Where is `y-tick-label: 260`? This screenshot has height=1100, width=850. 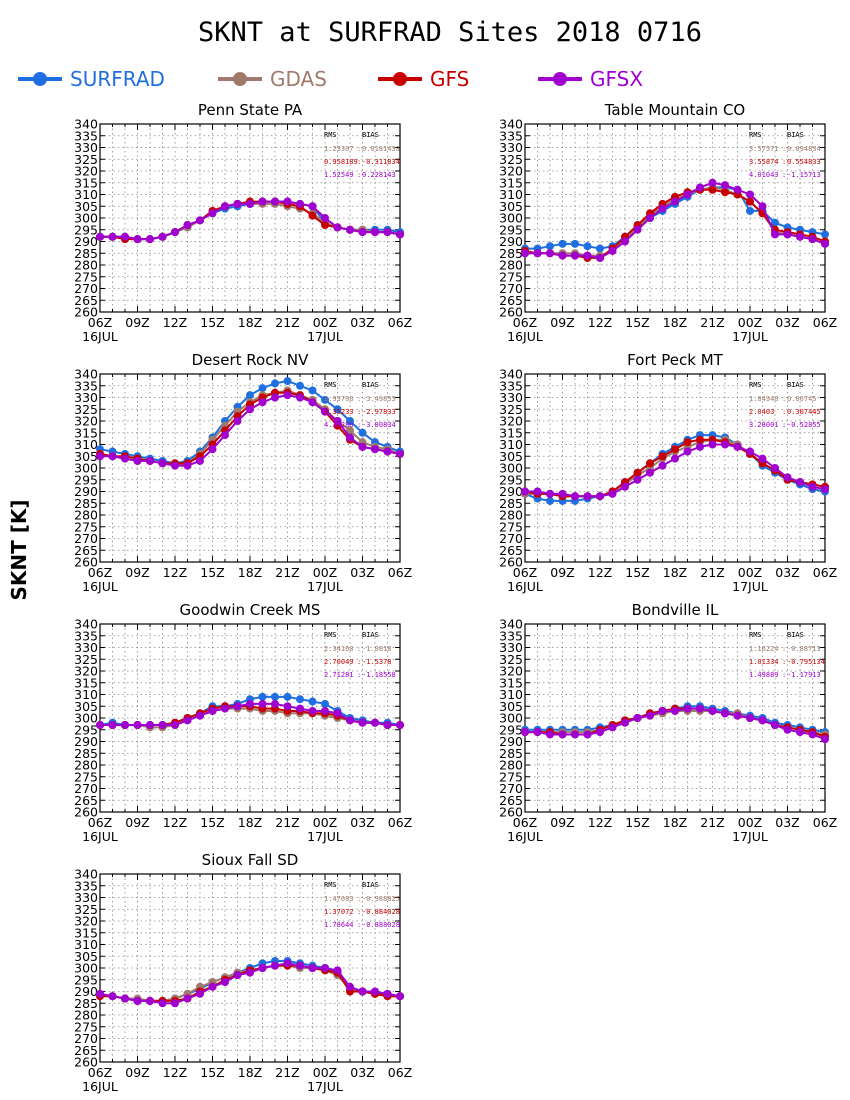 y-tick-label: 260 is located at coordinates (511, 812).